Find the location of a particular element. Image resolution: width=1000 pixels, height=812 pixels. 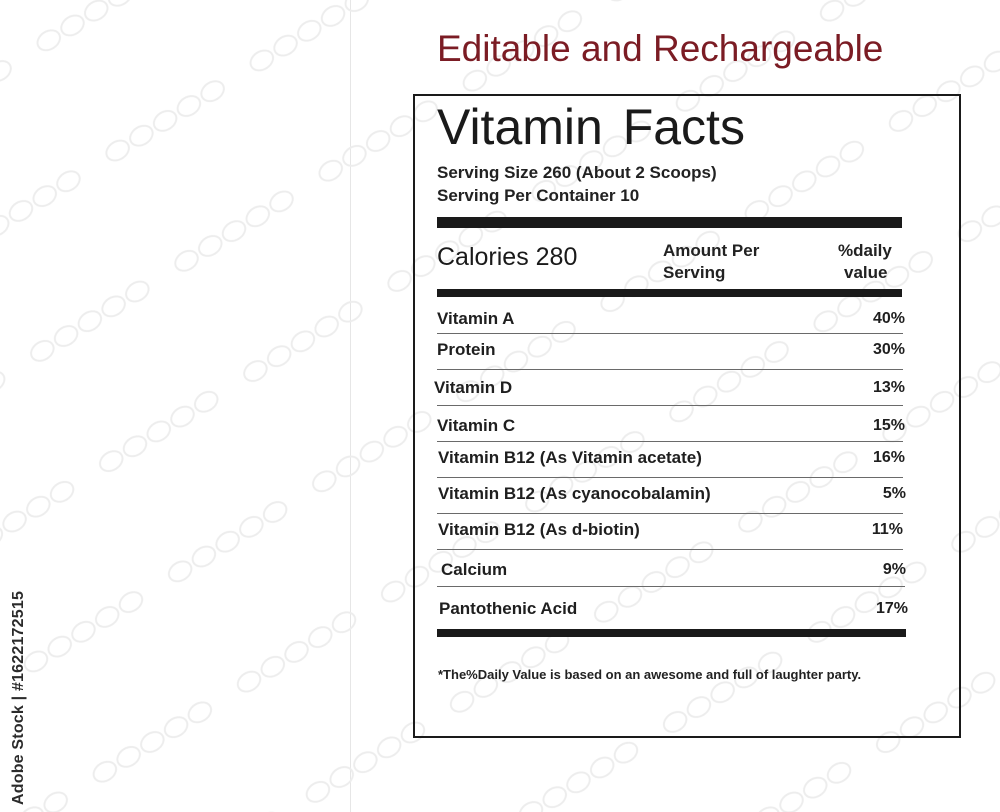

thick-divider-bottom is located at coordinates (671, 633).